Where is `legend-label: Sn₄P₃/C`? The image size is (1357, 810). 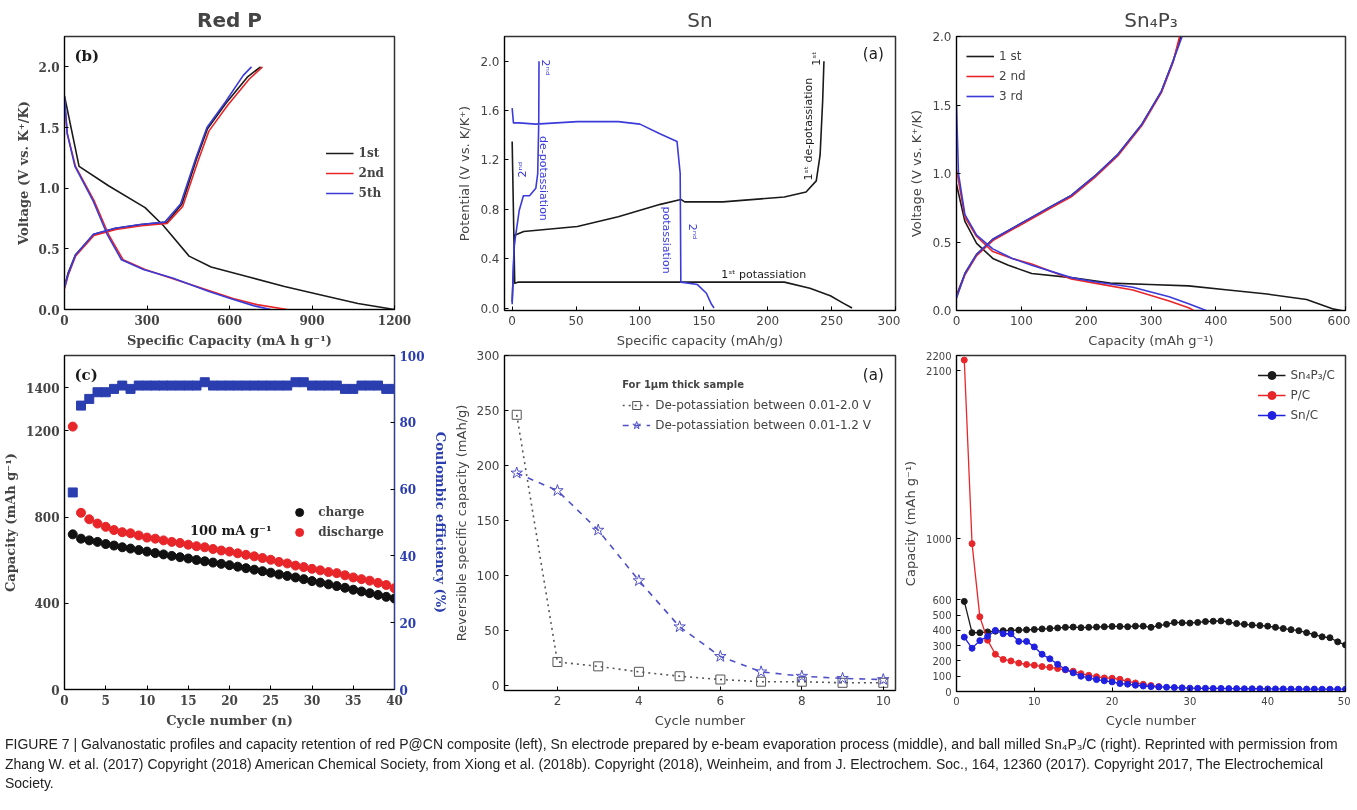 legend-label: Sn₄P₃/C is located at coordinates (1312, 375).